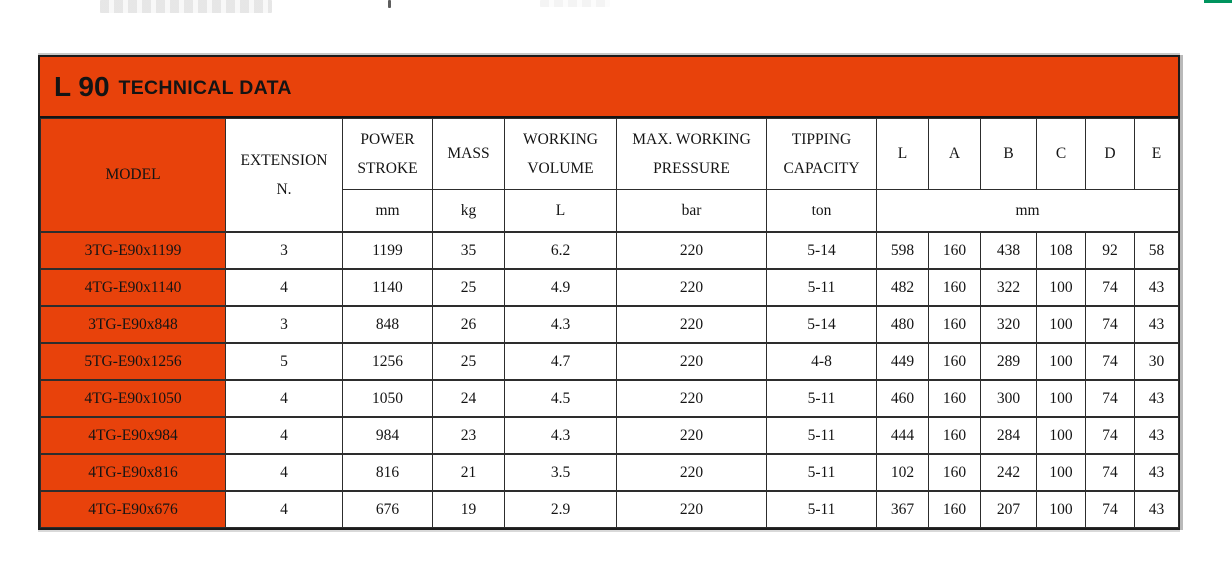 This screenshot has width=1232, height=583. What do you see at coordinates (902, 154) in the screenshot?
I see `column-header-dim-l: L` at bounding box center [902, 154].